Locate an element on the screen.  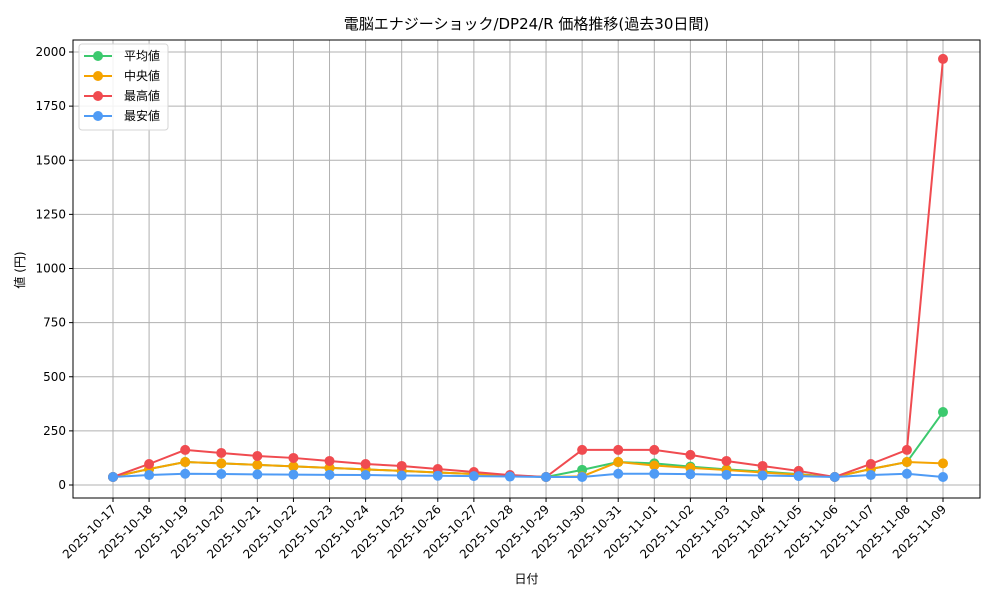
y-tick-label: 2000 is located at coordinates (50, 52).